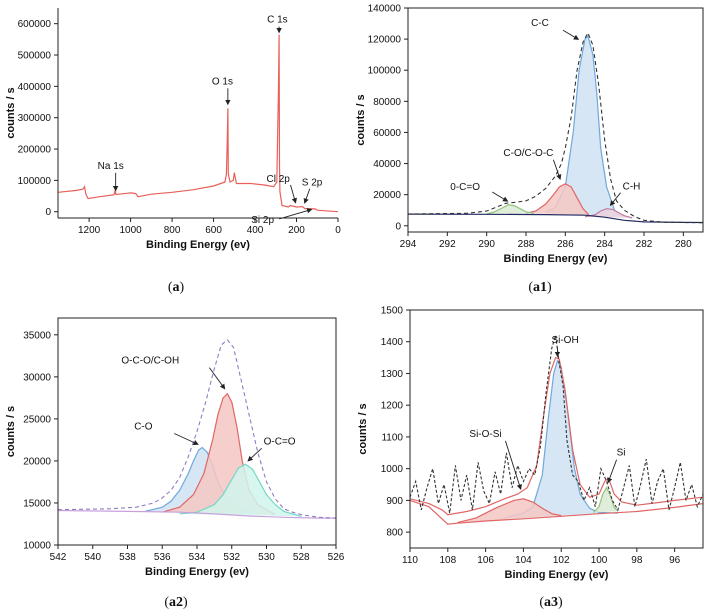 The image size is (712, 615). I want to click on y-tick-label: 1200, so click(392, 406).